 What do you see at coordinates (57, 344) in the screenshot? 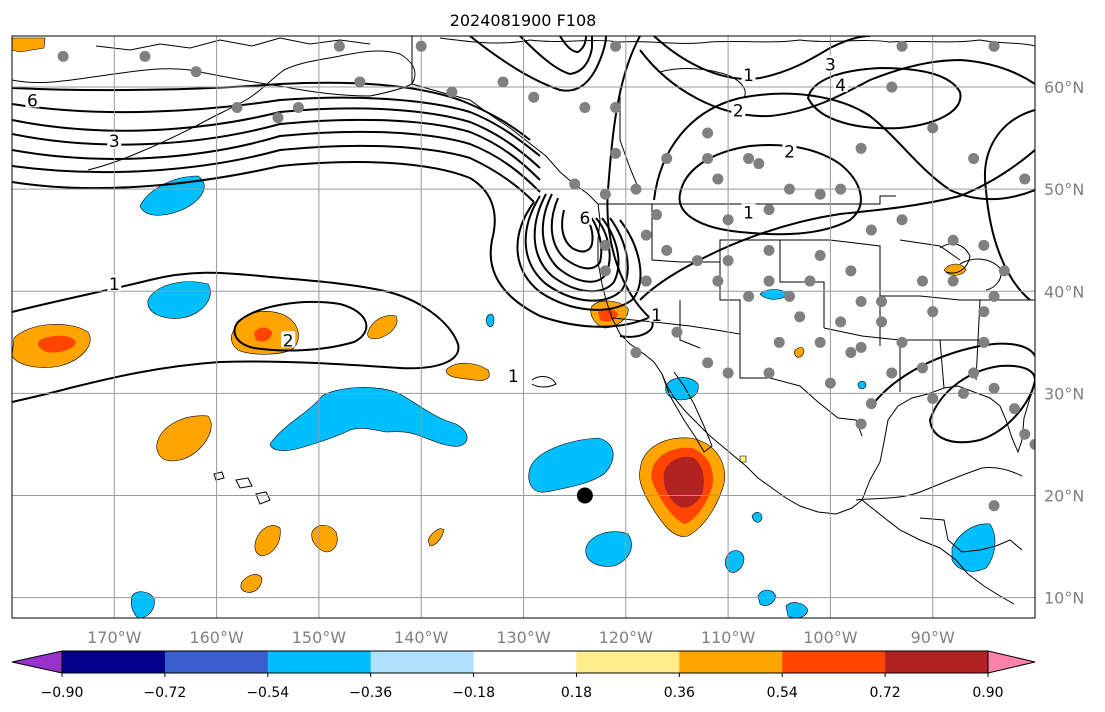
I see `shade-strong-positive` at bounding box center [57, 344].